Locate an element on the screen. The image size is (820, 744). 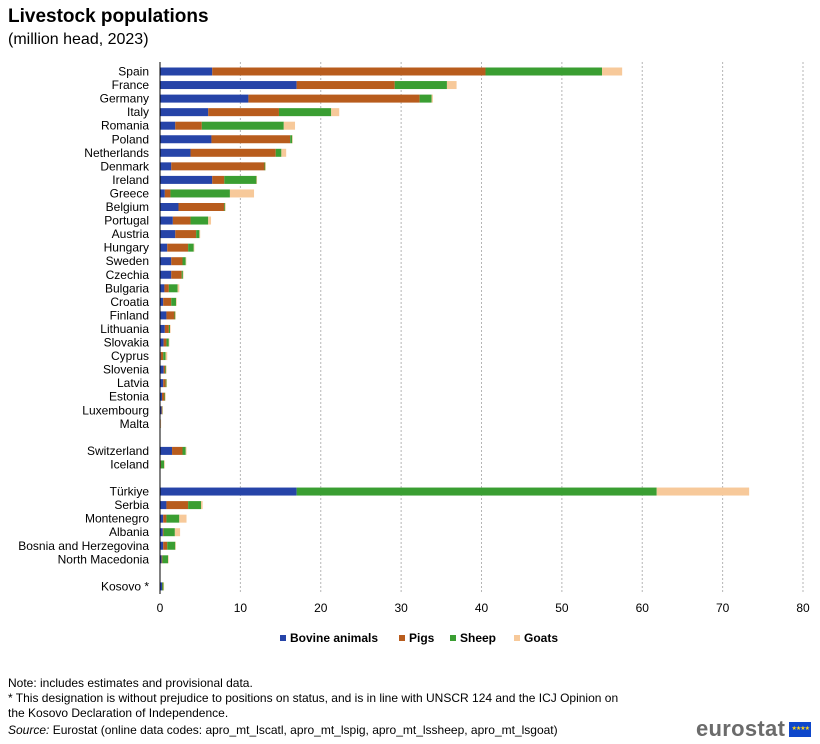
category-label: Ireland is located at coordinates (130, 180).